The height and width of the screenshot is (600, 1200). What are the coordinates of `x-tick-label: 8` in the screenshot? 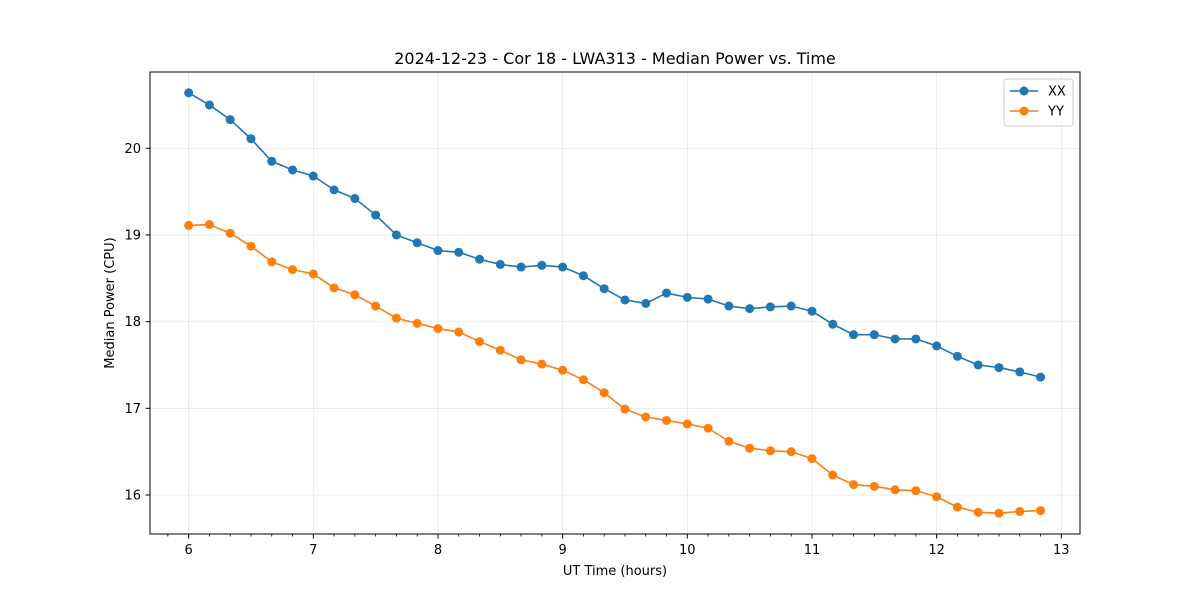 It's located at (438, 550).